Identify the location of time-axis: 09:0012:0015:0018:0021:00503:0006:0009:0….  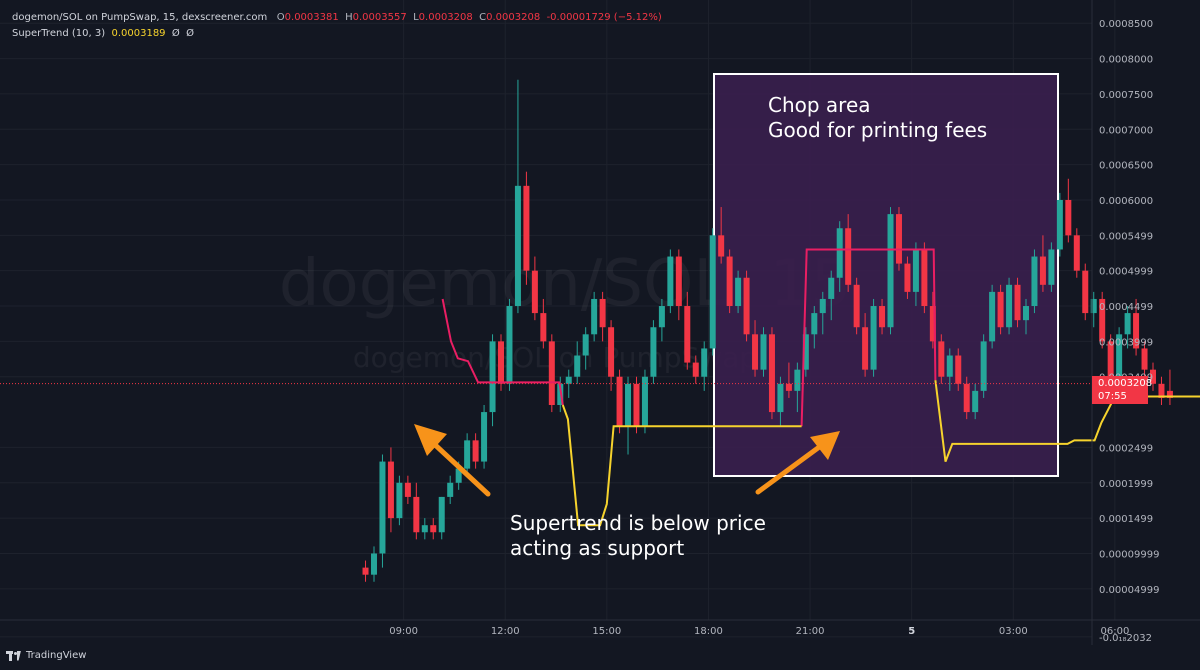
(600, 628).